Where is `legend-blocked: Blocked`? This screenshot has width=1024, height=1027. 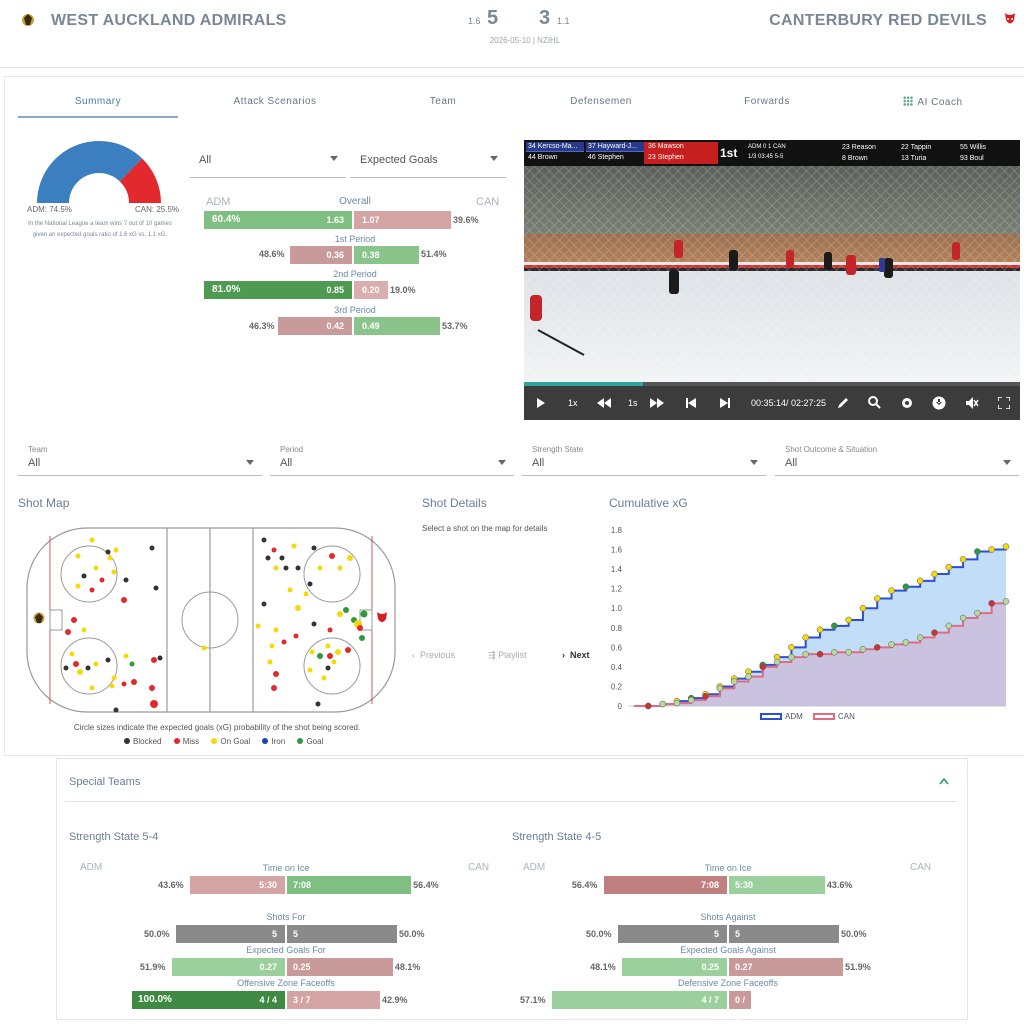 legend-blocked: Blocked is located at coordinates (142, 741).